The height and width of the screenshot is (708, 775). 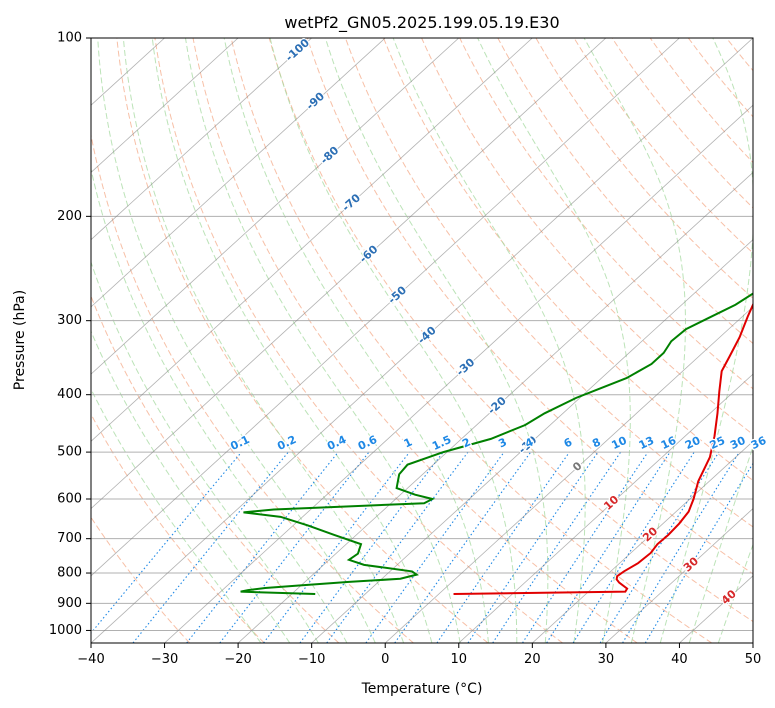 I want to click on y-tick-label: 700, so click(x=69, y=538).